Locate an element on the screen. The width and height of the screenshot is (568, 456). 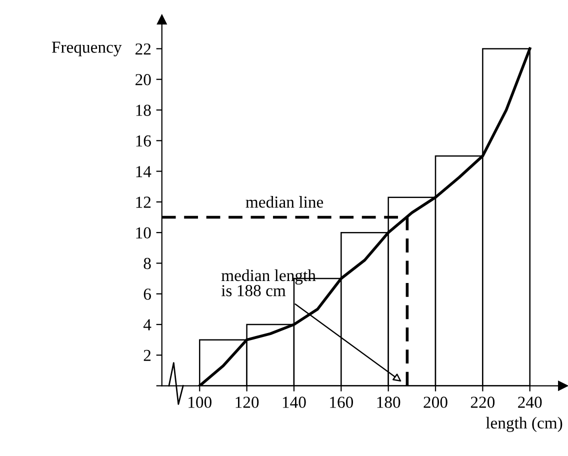
y-tick-label: 20 is located at coordinates (143, 80).